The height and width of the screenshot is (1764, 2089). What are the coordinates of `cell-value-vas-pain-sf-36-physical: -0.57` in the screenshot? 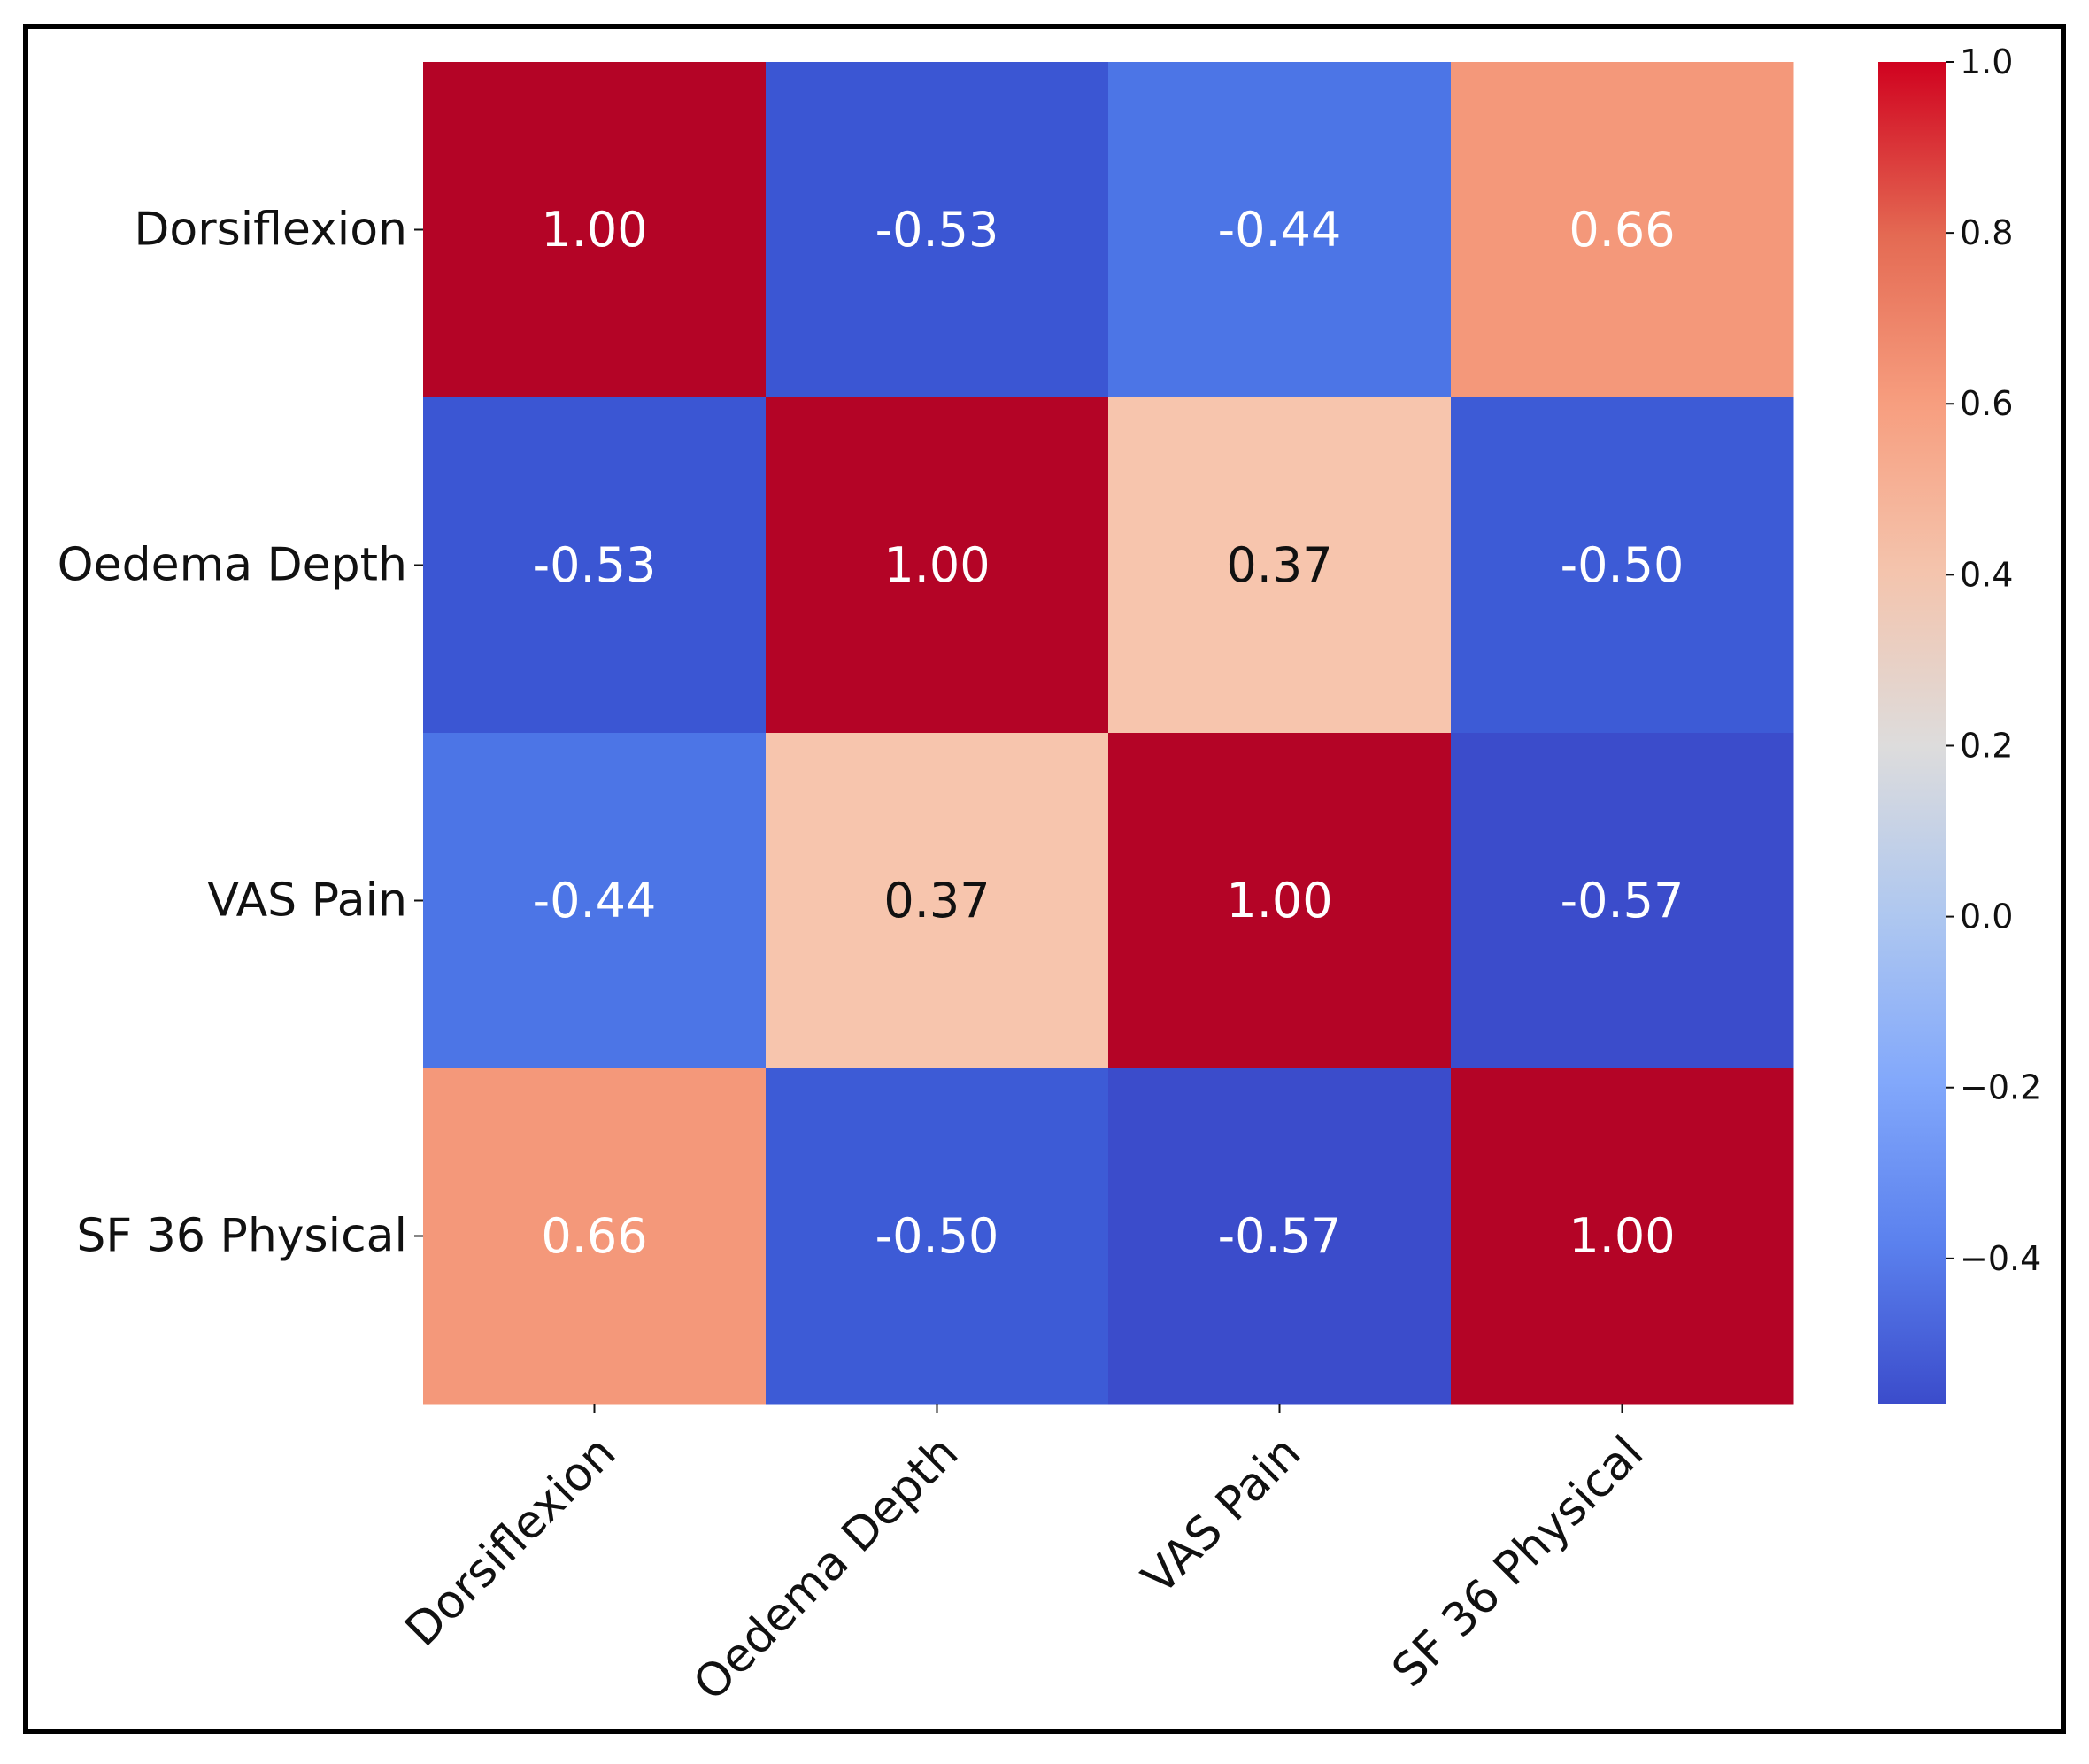 It's located at (1622, 901).